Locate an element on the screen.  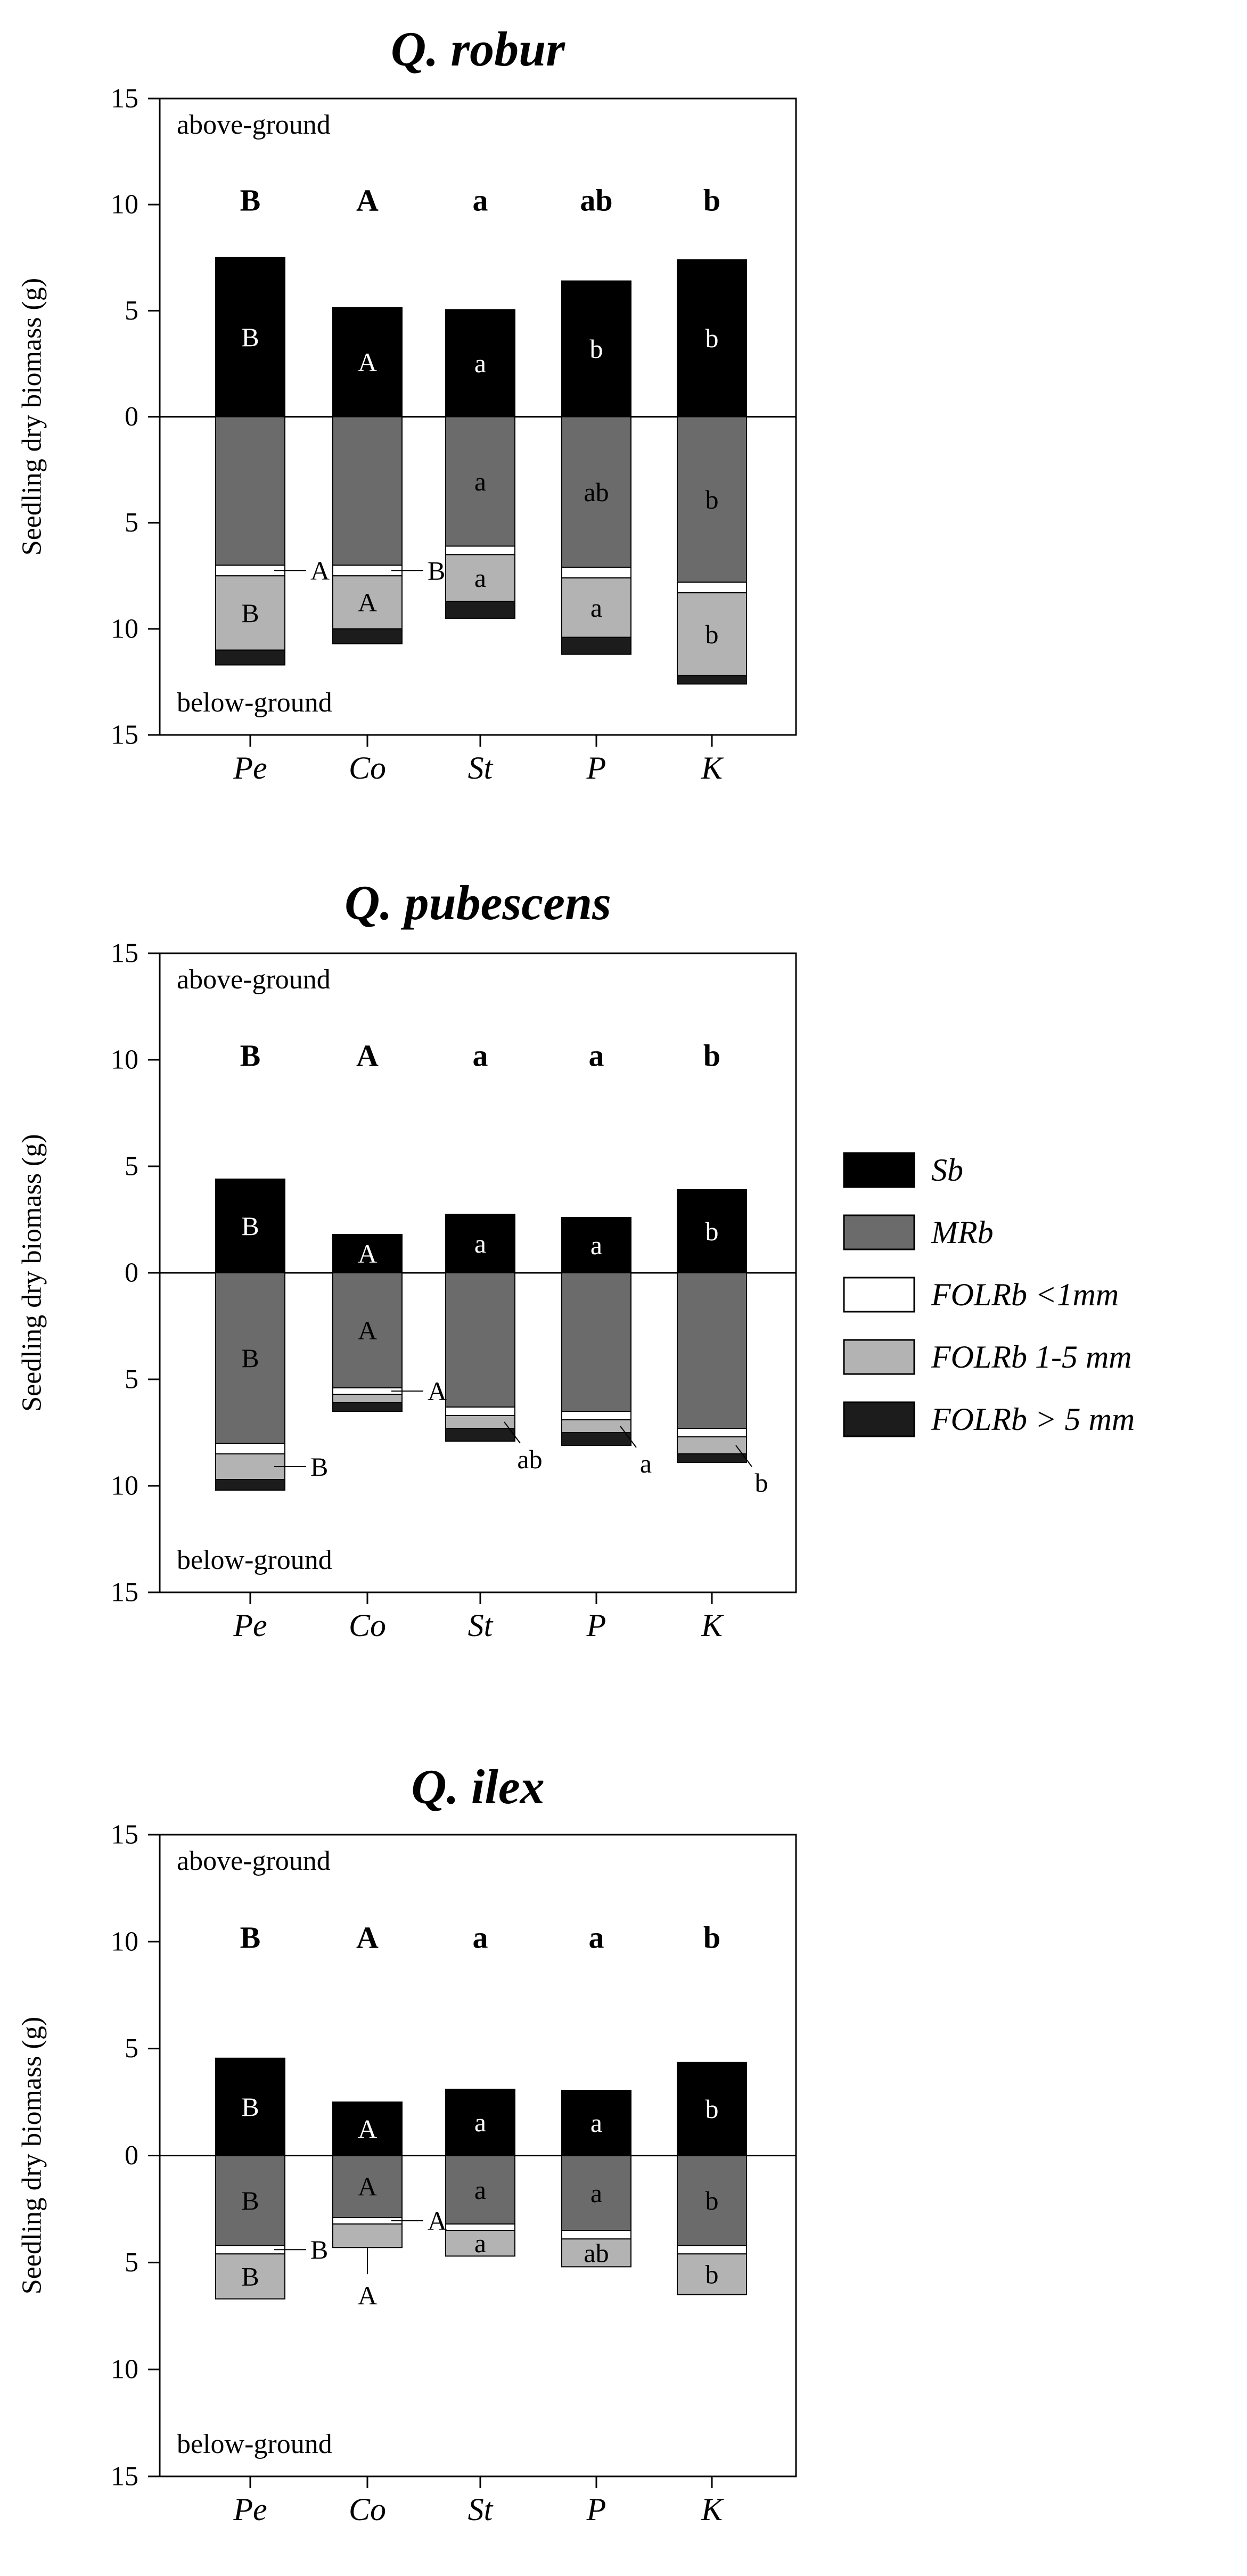
y-axis-label: Seedling dry biomass (g) is located at coordinates (32, 1272).